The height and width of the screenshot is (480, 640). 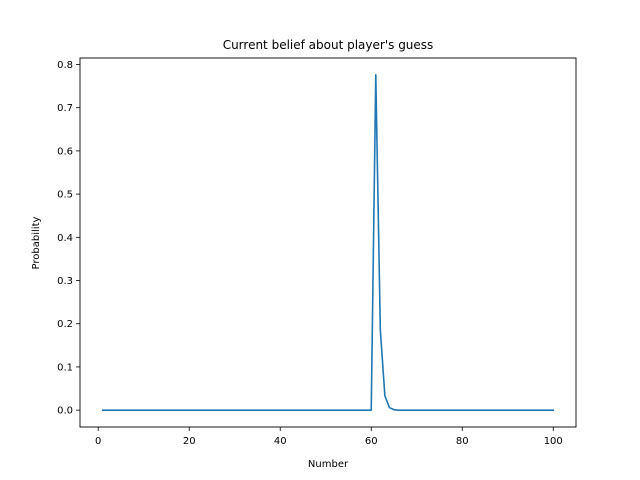 What do you see at coordinates (462, 441) in the screenshot?
I see `x-tick-label: 80` at bounding box center [462, 441].